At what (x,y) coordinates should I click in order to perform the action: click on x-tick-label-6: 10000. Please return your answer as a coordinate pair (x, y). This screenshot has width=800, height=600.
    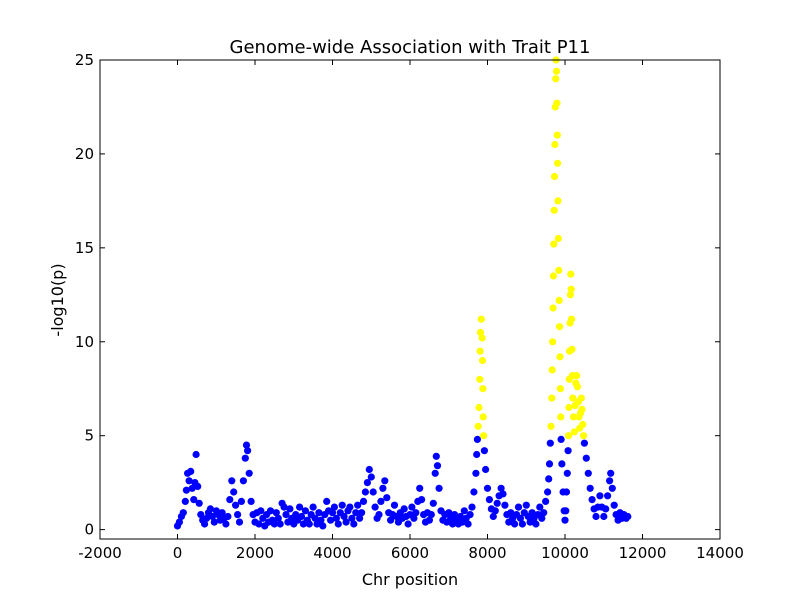
    Looking at the image, I should click on (565, 553).